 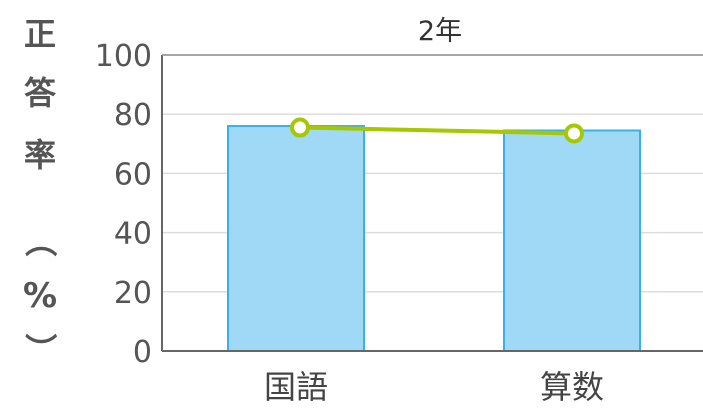 I want to click on y-axis-label-char: 正, so click(x=40, y=34).